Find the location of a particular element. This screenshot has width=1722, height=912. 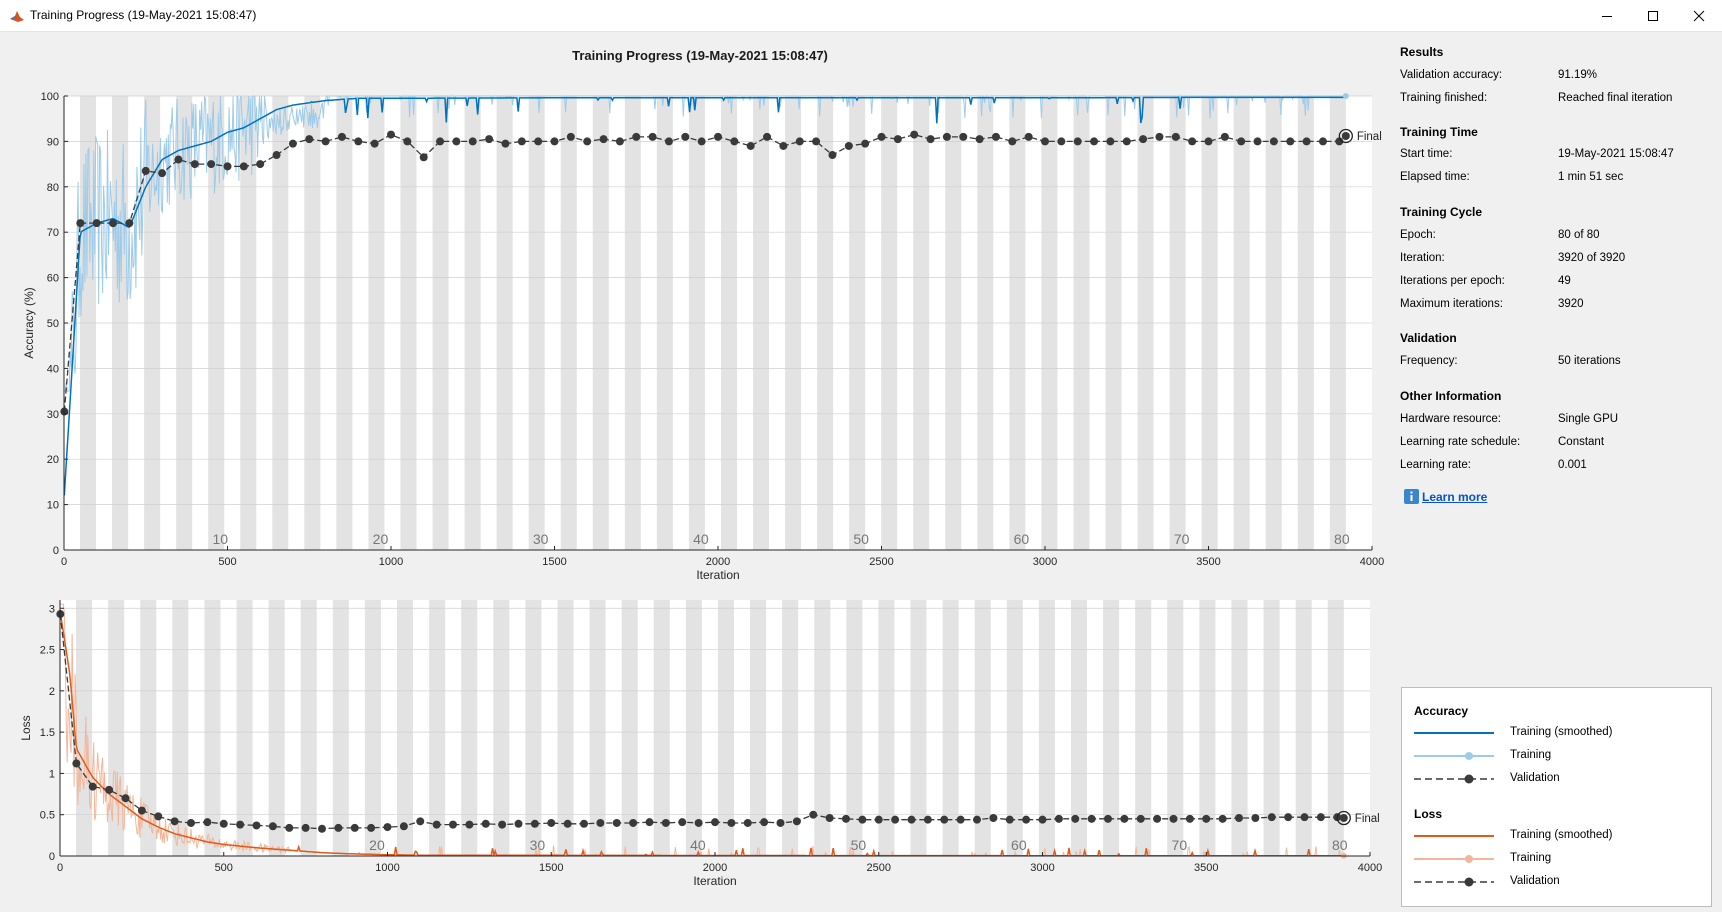

frequency-label: Frequency: is located at coordinates (1429, 361).